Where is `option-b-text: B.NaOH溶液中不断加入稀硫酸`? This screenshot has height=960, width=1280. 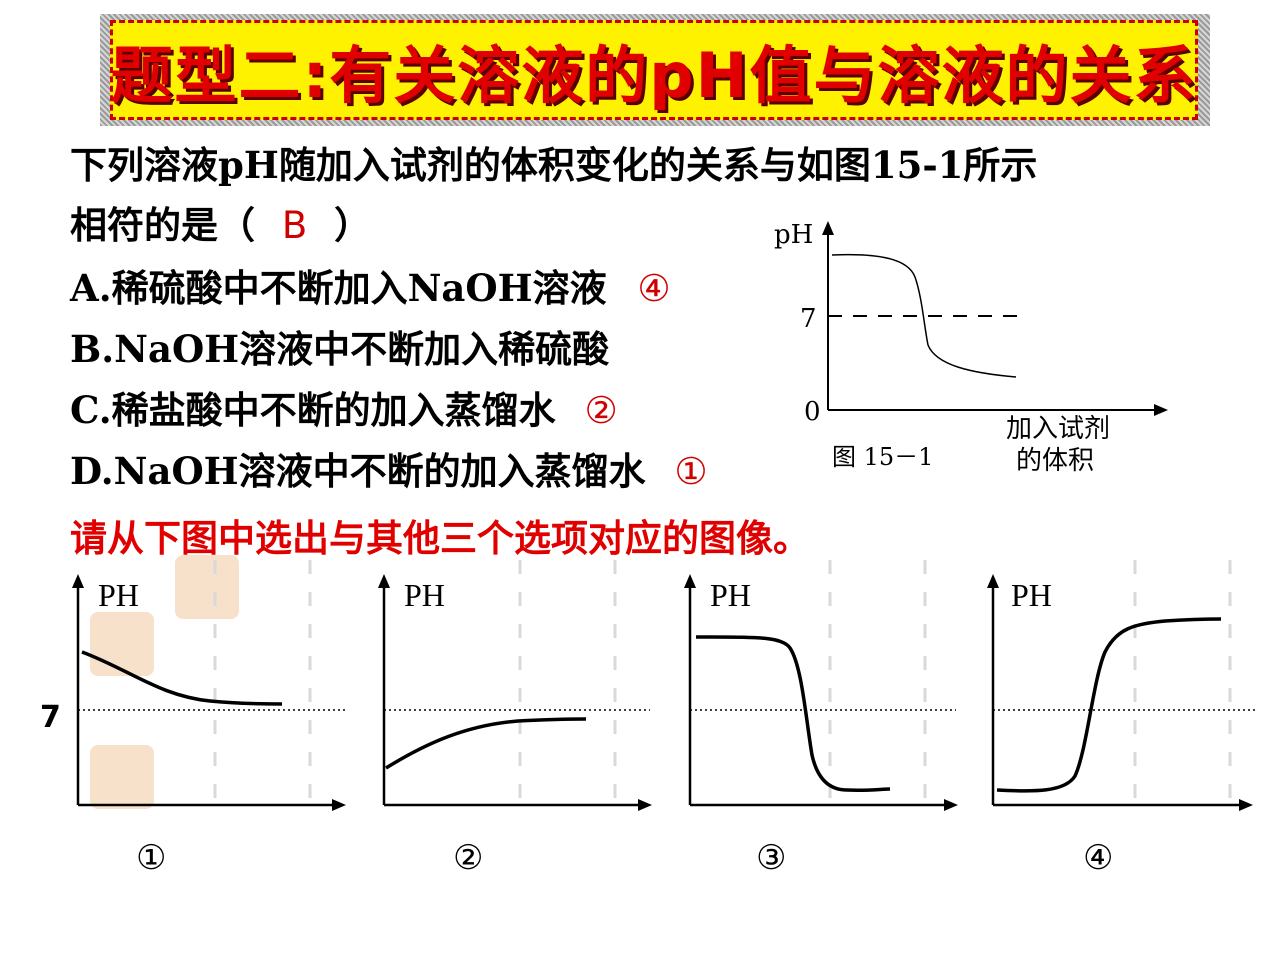 option-b-text: B.NaOH溶液中不断加入稀硫酸 is located at coordinates (340, 349).